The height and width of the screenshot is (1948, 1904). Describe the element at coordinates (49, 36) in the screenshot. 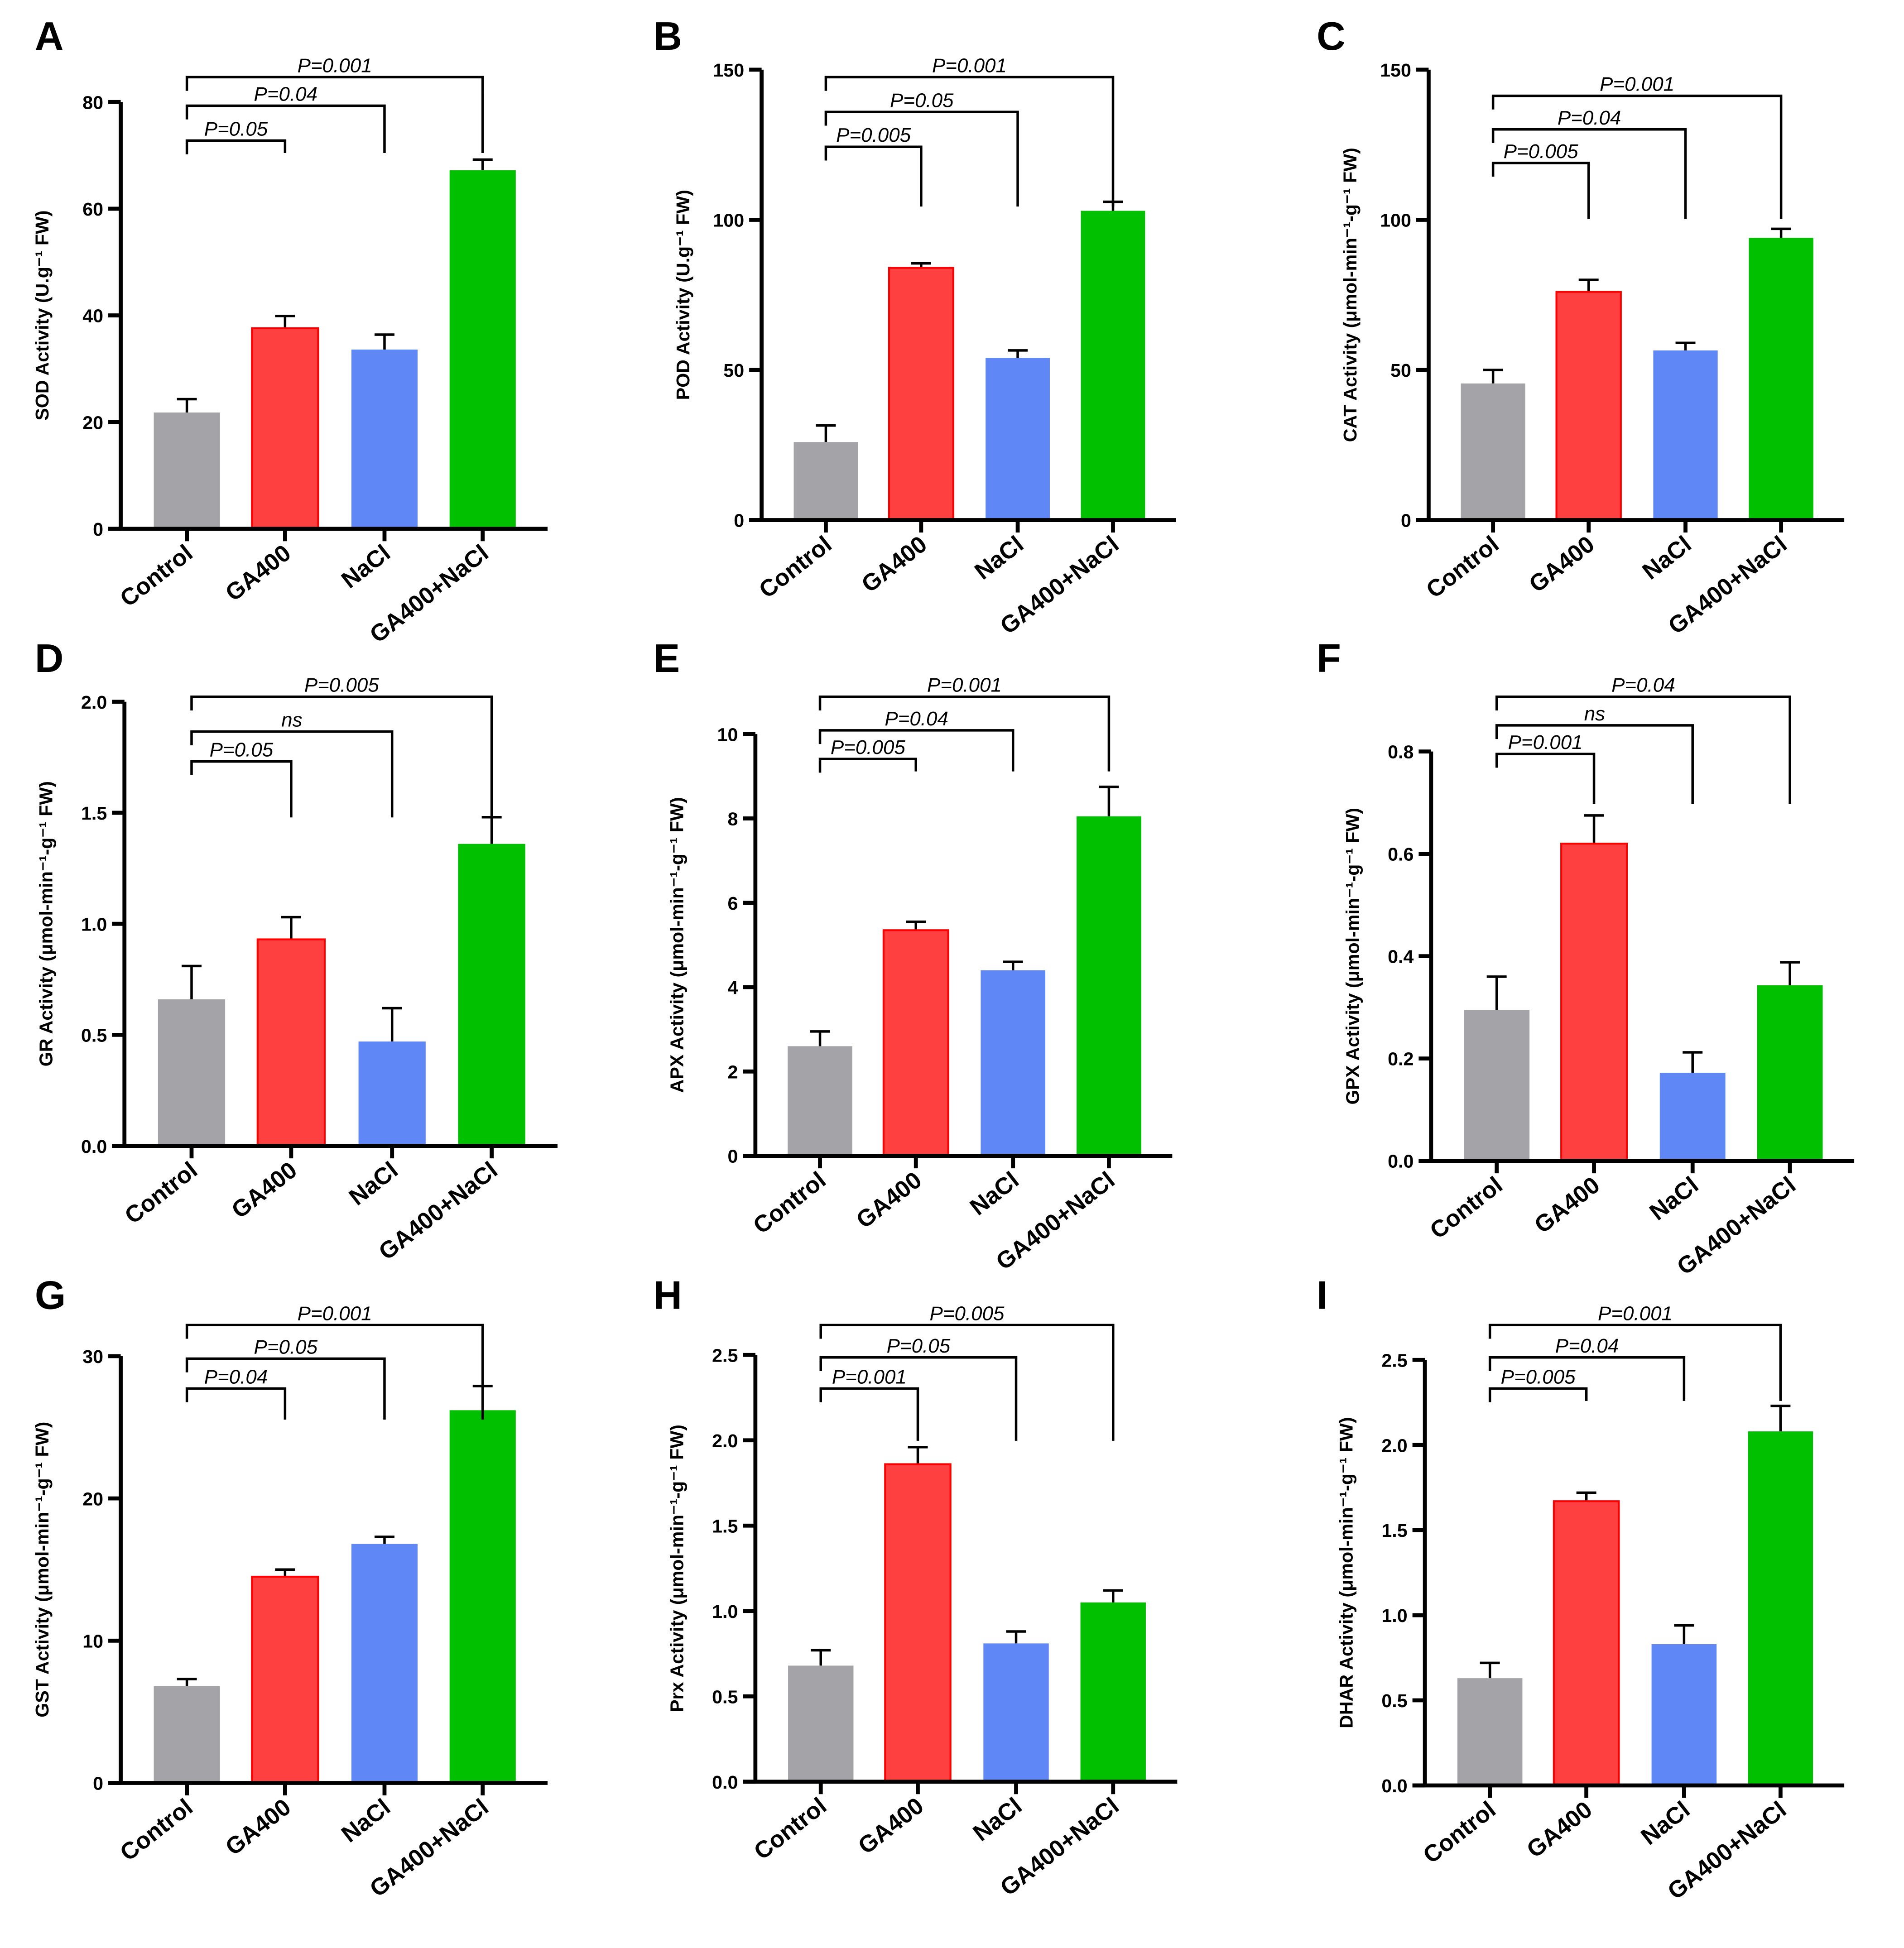

I see `panel-letter: A` at that location.